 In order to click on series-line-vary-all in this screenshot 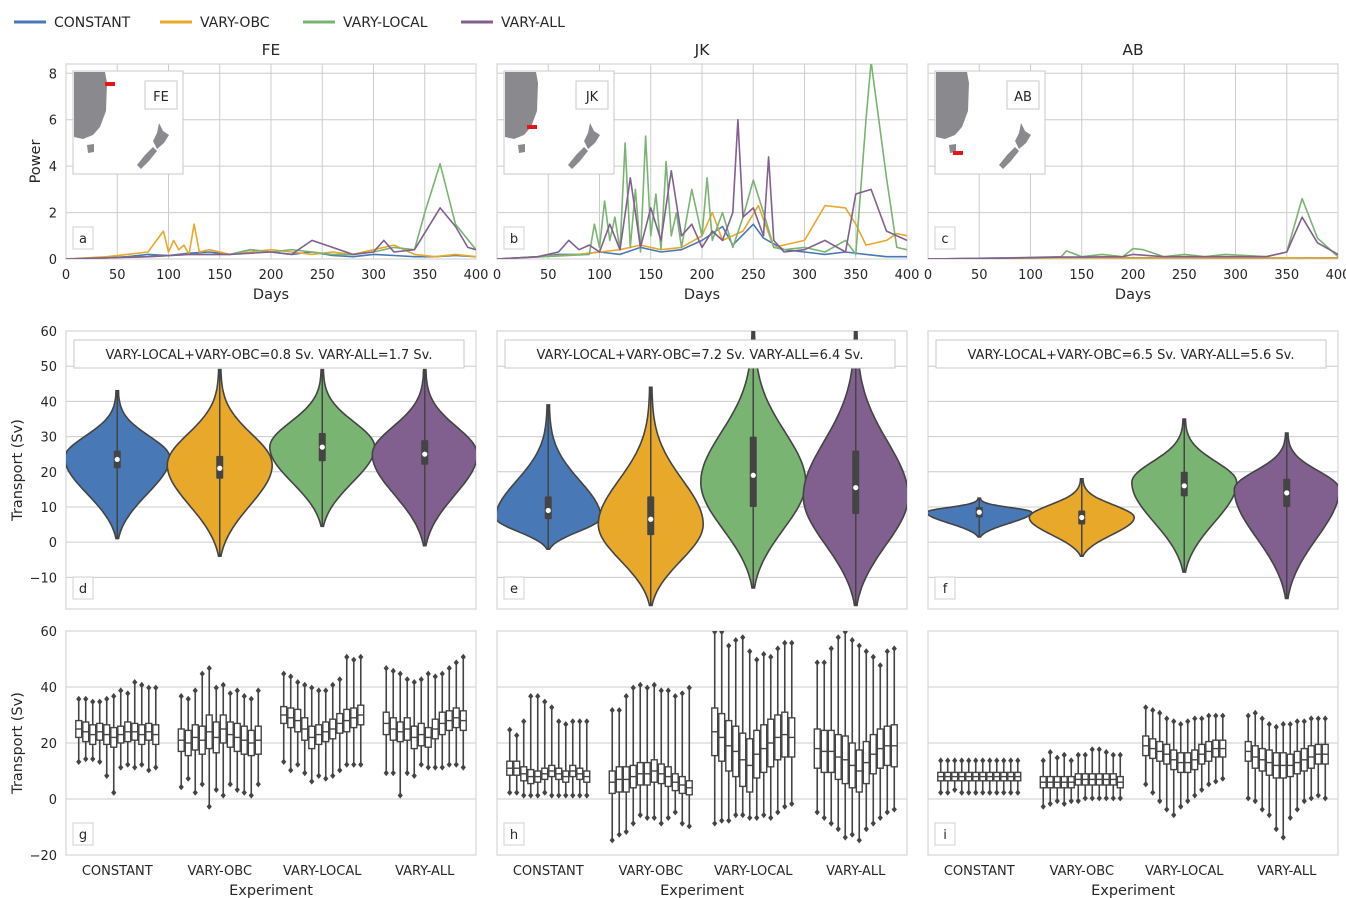, I will do `click(1133, 237)`.